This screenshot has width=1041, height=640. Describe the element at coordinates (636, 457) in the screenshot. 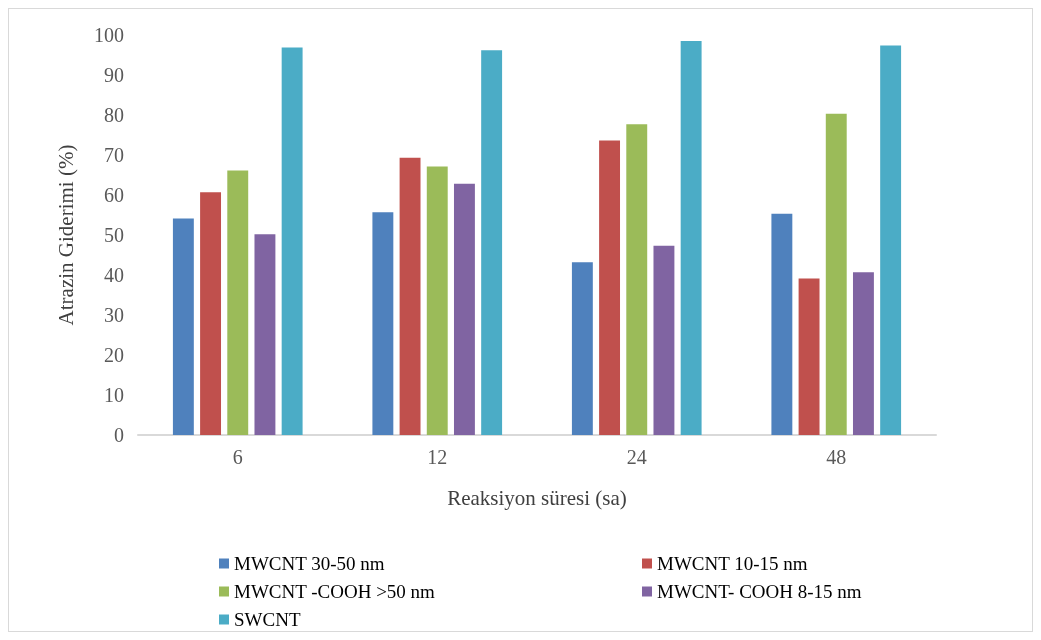

I see `x-tick-label: 24` at that location.